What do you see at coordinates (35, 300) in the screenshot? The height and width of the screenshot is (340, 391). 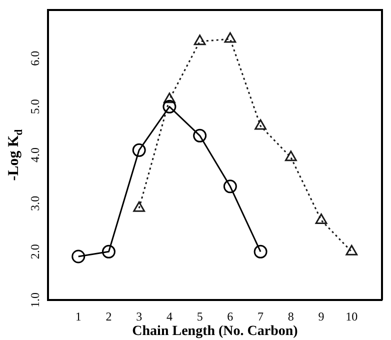 I see `y-tick-label: 1.0` at bounding box center [35, 300].